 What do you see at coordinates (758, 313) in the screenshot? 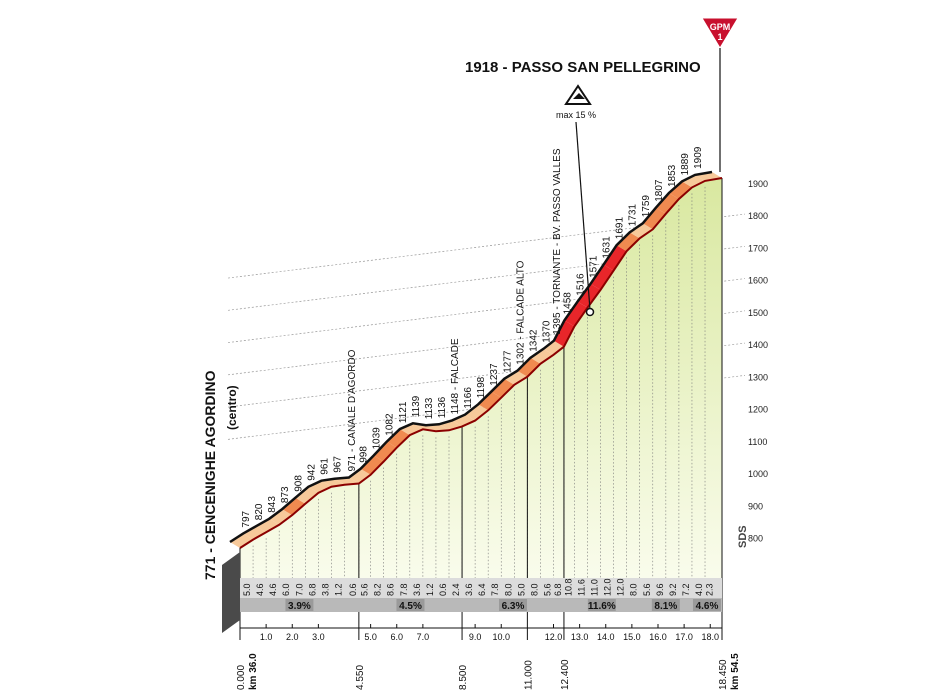
I see `y-tick-label: 1500` at bounding box center [758, 313].